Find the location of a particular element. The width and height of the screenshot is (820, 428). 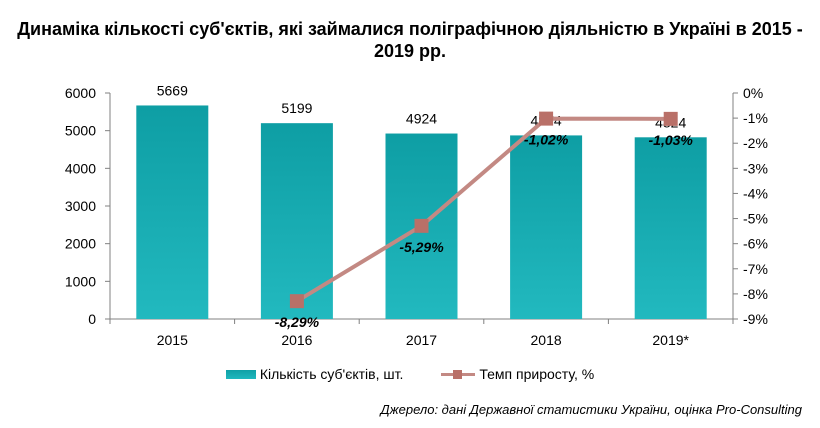

growth-value-label: -1,02% is located at coordinates (546, 140).